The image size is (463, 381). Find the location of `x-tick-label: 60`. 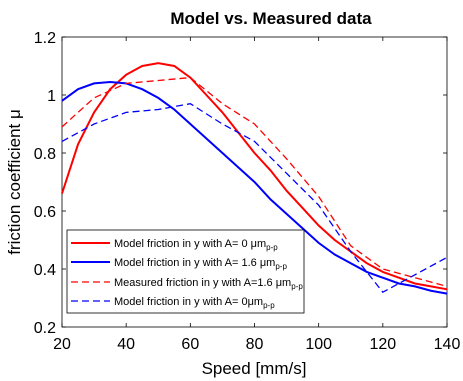

x-tick-label: 60 is located at coordinates (190, 344).